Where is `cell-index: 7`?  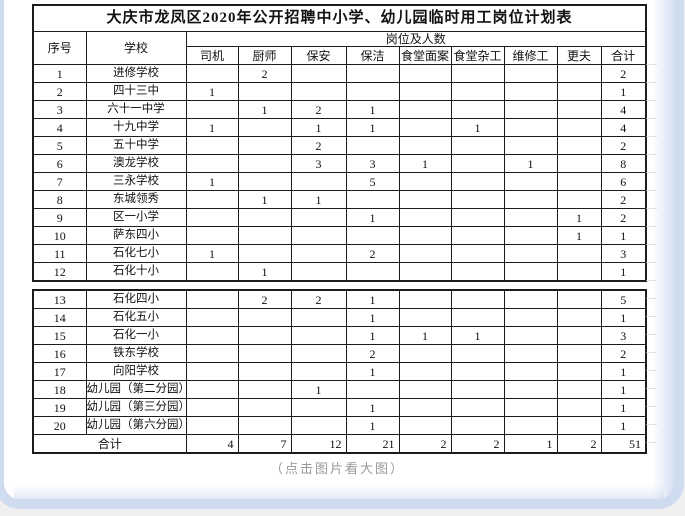 cell-index: 7 is located at coordinates (59, 181).